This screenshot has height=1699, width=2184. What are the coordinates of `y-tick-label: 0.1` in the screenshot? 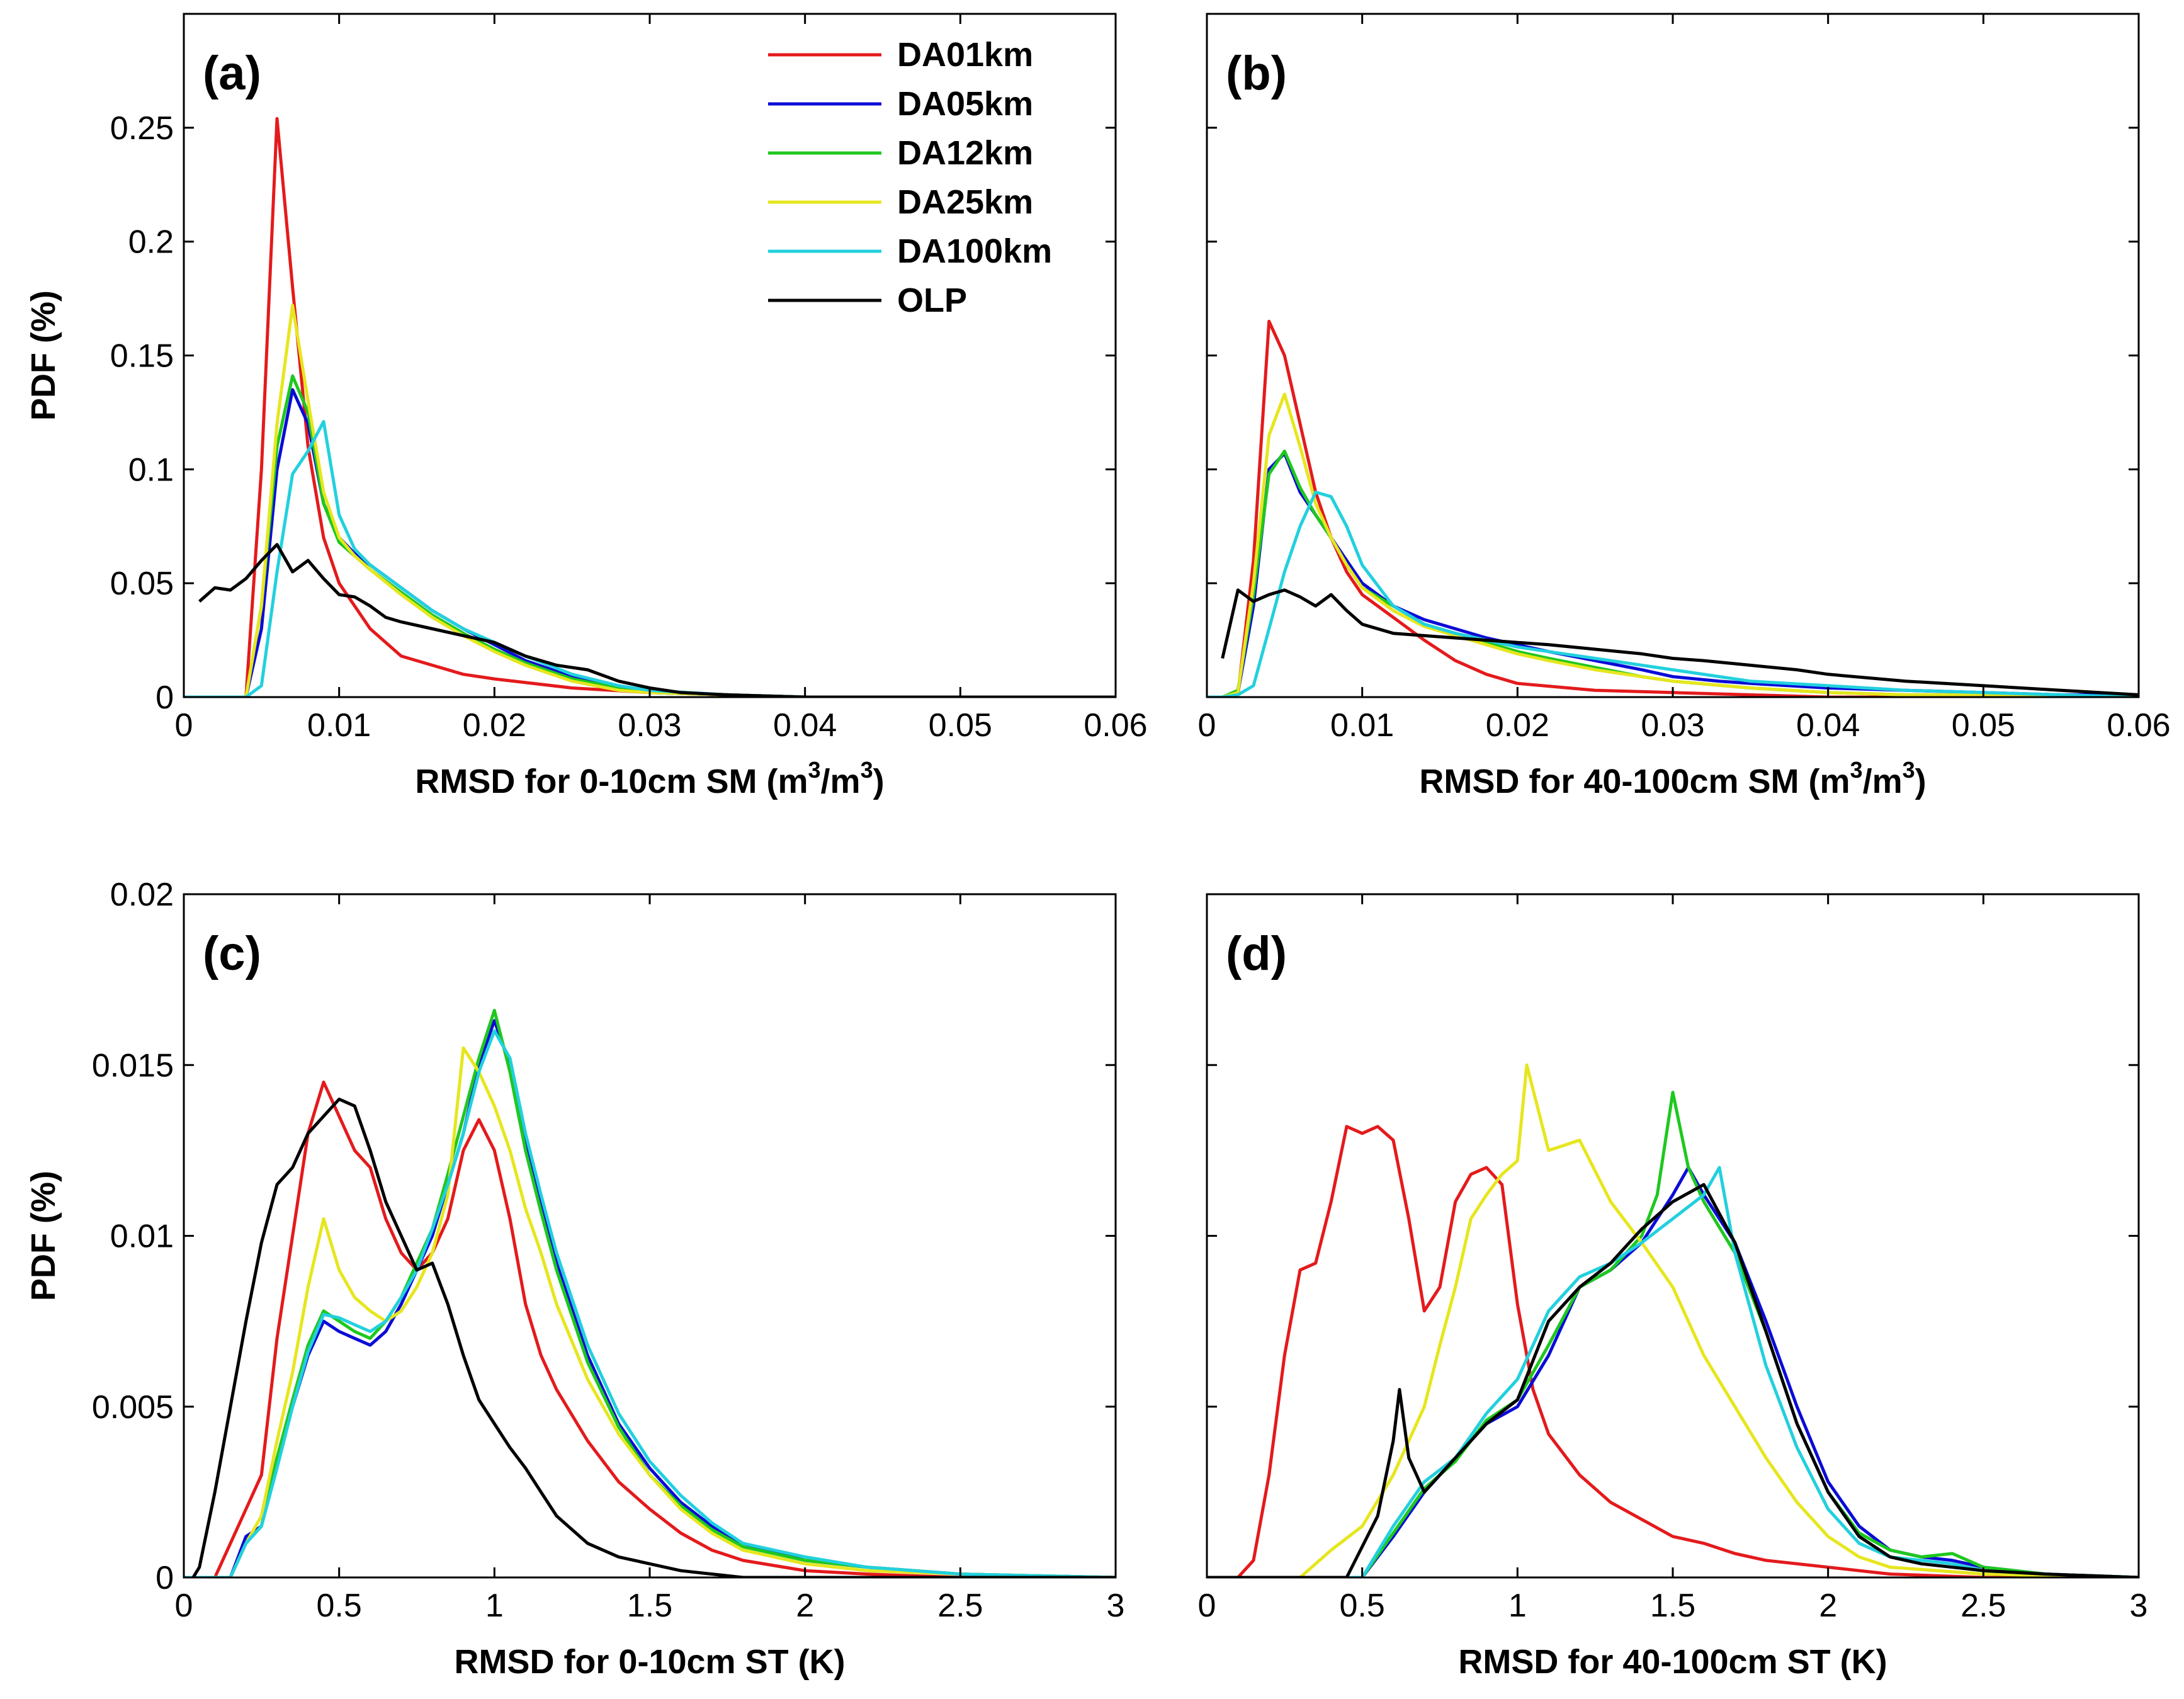 It's located at (151, 470).